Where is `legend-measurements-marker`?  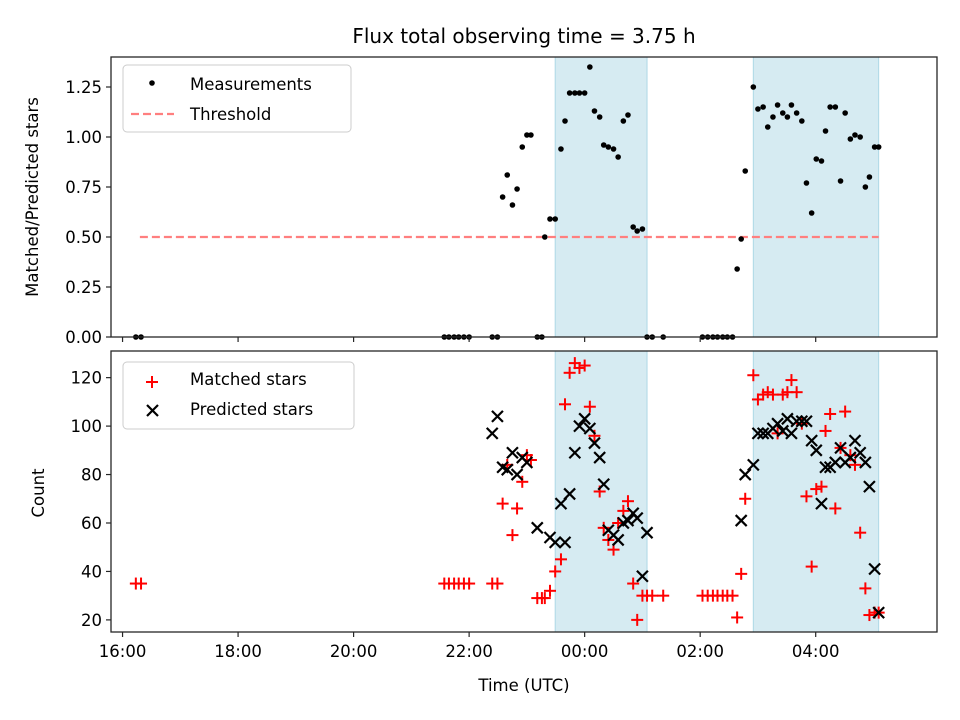
legend-measurements-marker is located at coordinates (152, 83).